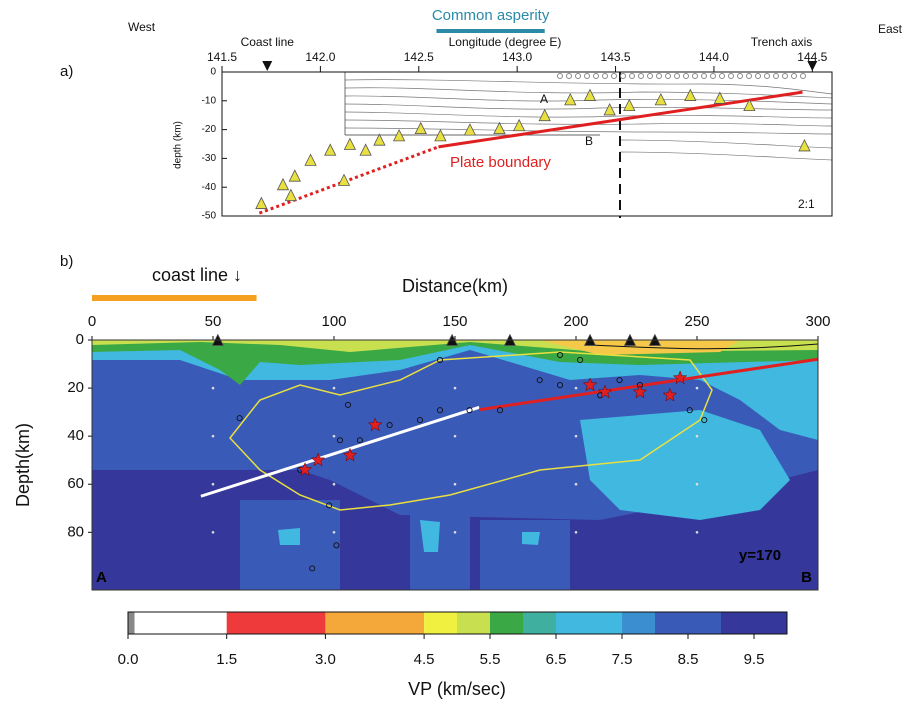  Describe the element at coordinates (616, 57) in the screenshot. I see `x-tick-label: 143.5` at that location.